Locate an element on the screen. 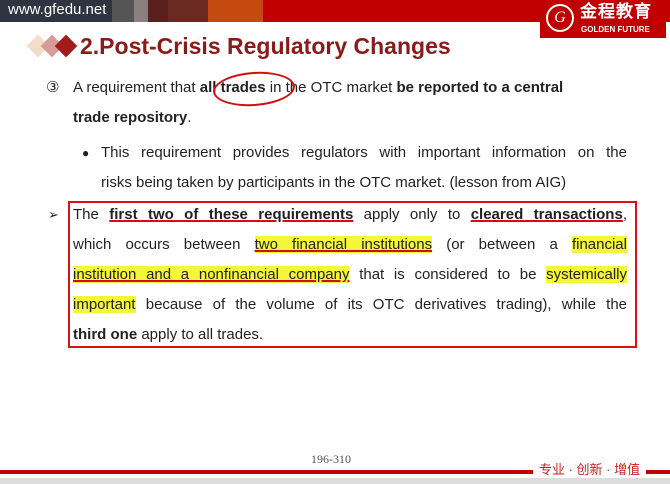 This screenshot has height=484, width=670. footer-tagline: 专业 · 创新 · 增值 is located at coordinates (590, 469).